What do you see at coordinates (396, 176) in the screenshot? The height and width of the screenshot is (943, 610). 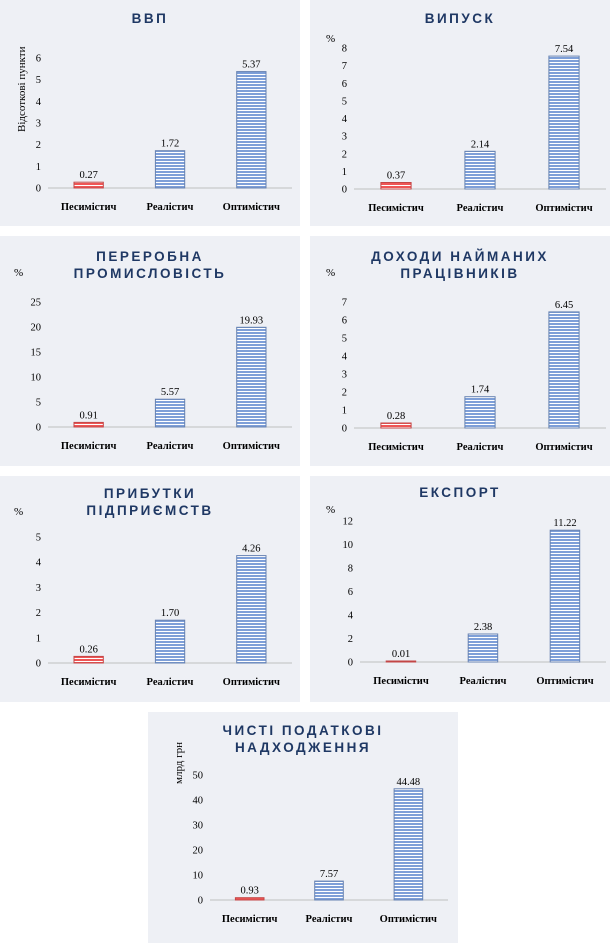 I see `data-label: 0.37` at bounding box center [396, 176].